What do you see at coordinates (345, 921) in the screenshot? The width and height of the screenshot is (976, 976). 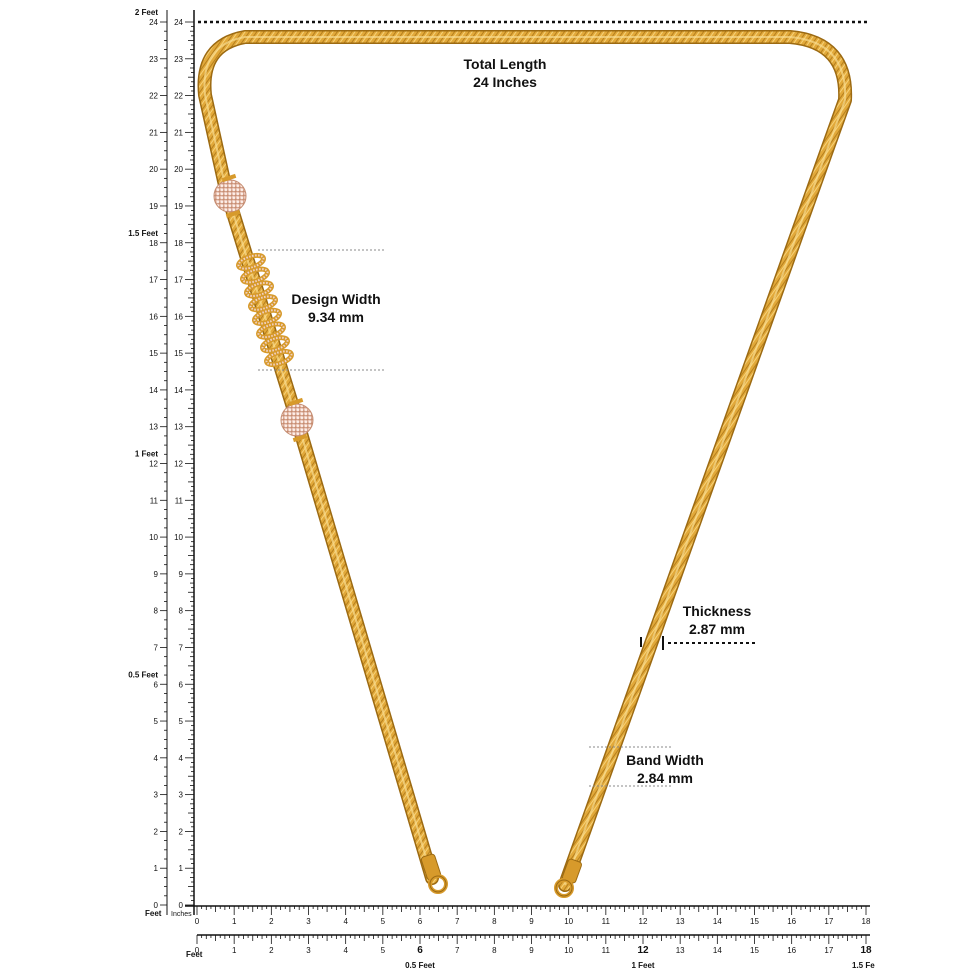 I see `horizontal-ruler-inch-label: 4` at bounding box center [345, 921].